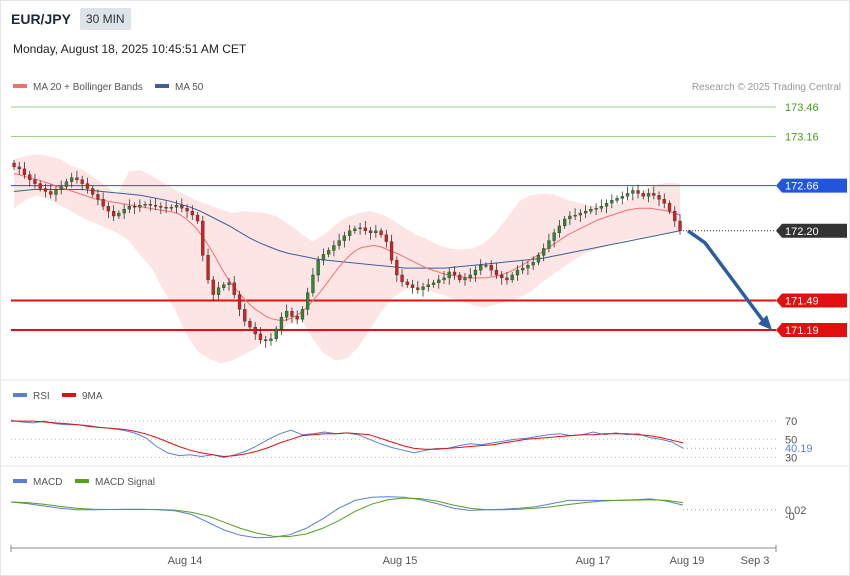 Image resolution: width=850 pixels, height=576 pixels. What do you see at coordinates (790, 517) in the screenshot?
I see `macd-tick-label: -0` at bounding box center [790, 517].